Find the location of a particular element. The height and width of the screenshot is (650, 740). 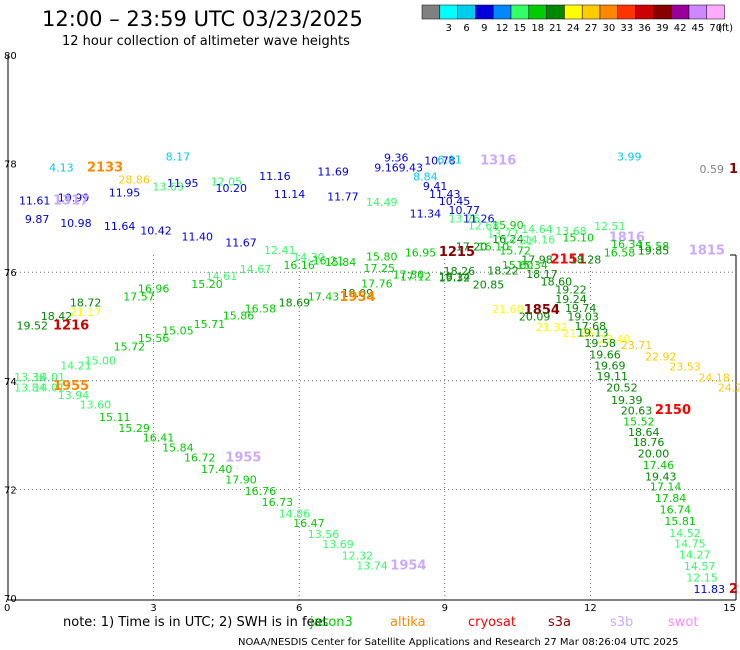

y-tick-label: 74 is located at coordinates (10, 382).